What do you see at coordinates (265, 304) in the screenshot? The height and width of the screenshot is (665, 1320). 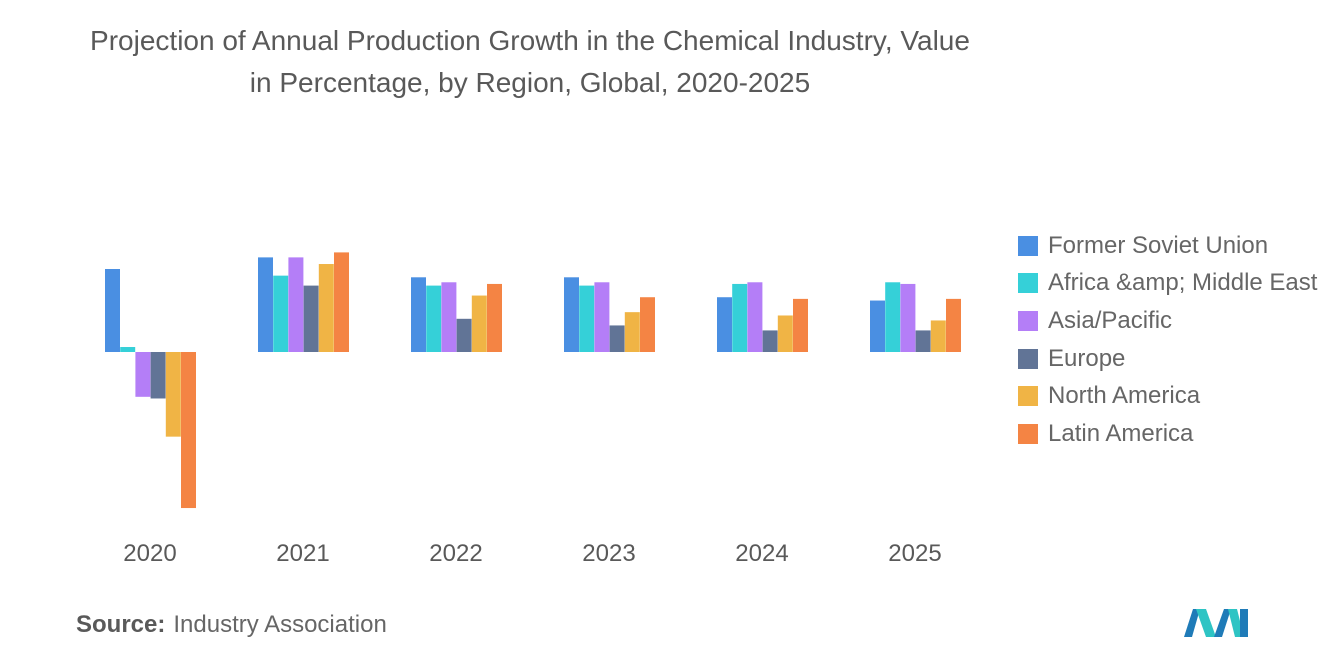 I see `bar-2021-former-soviet-union` at bounding box center [265, 304].